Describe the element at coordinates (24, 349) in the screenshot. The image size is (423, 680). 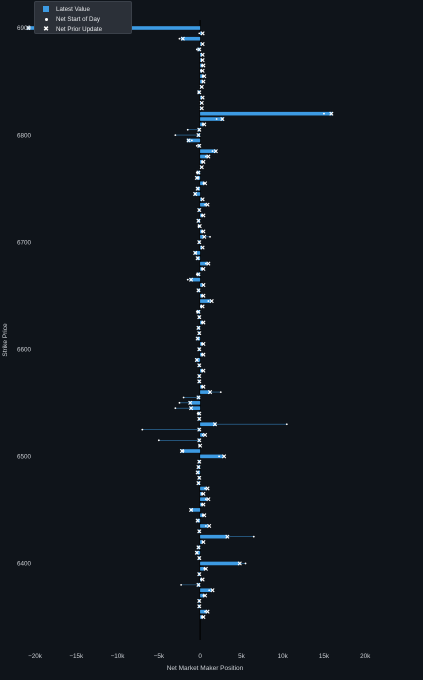
I see `y-tick-label: 6600` at that location.